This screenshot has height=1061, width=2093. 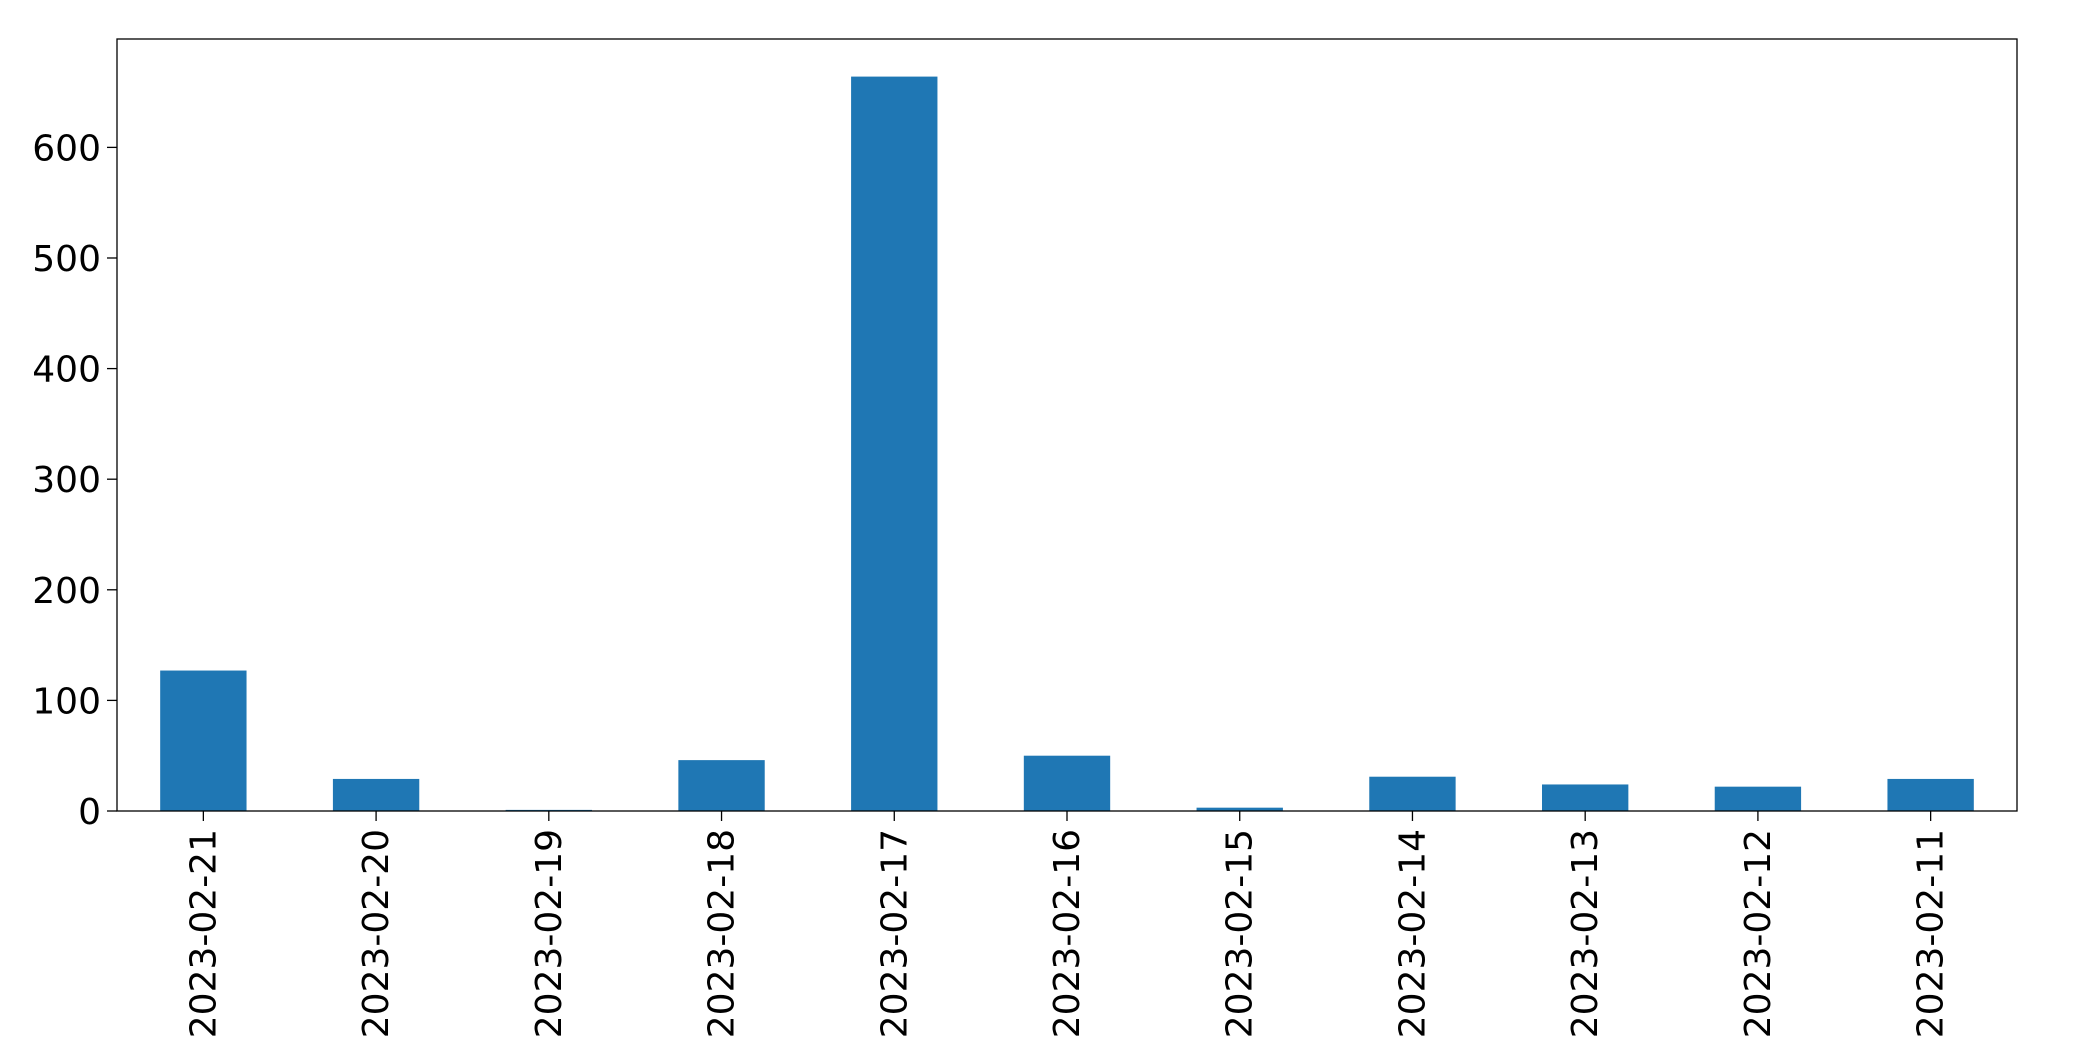 What do you see at coordinates (66, 701) in the screenshot?
I see `y-tick-label: 100` at bounding box center [66, 701].